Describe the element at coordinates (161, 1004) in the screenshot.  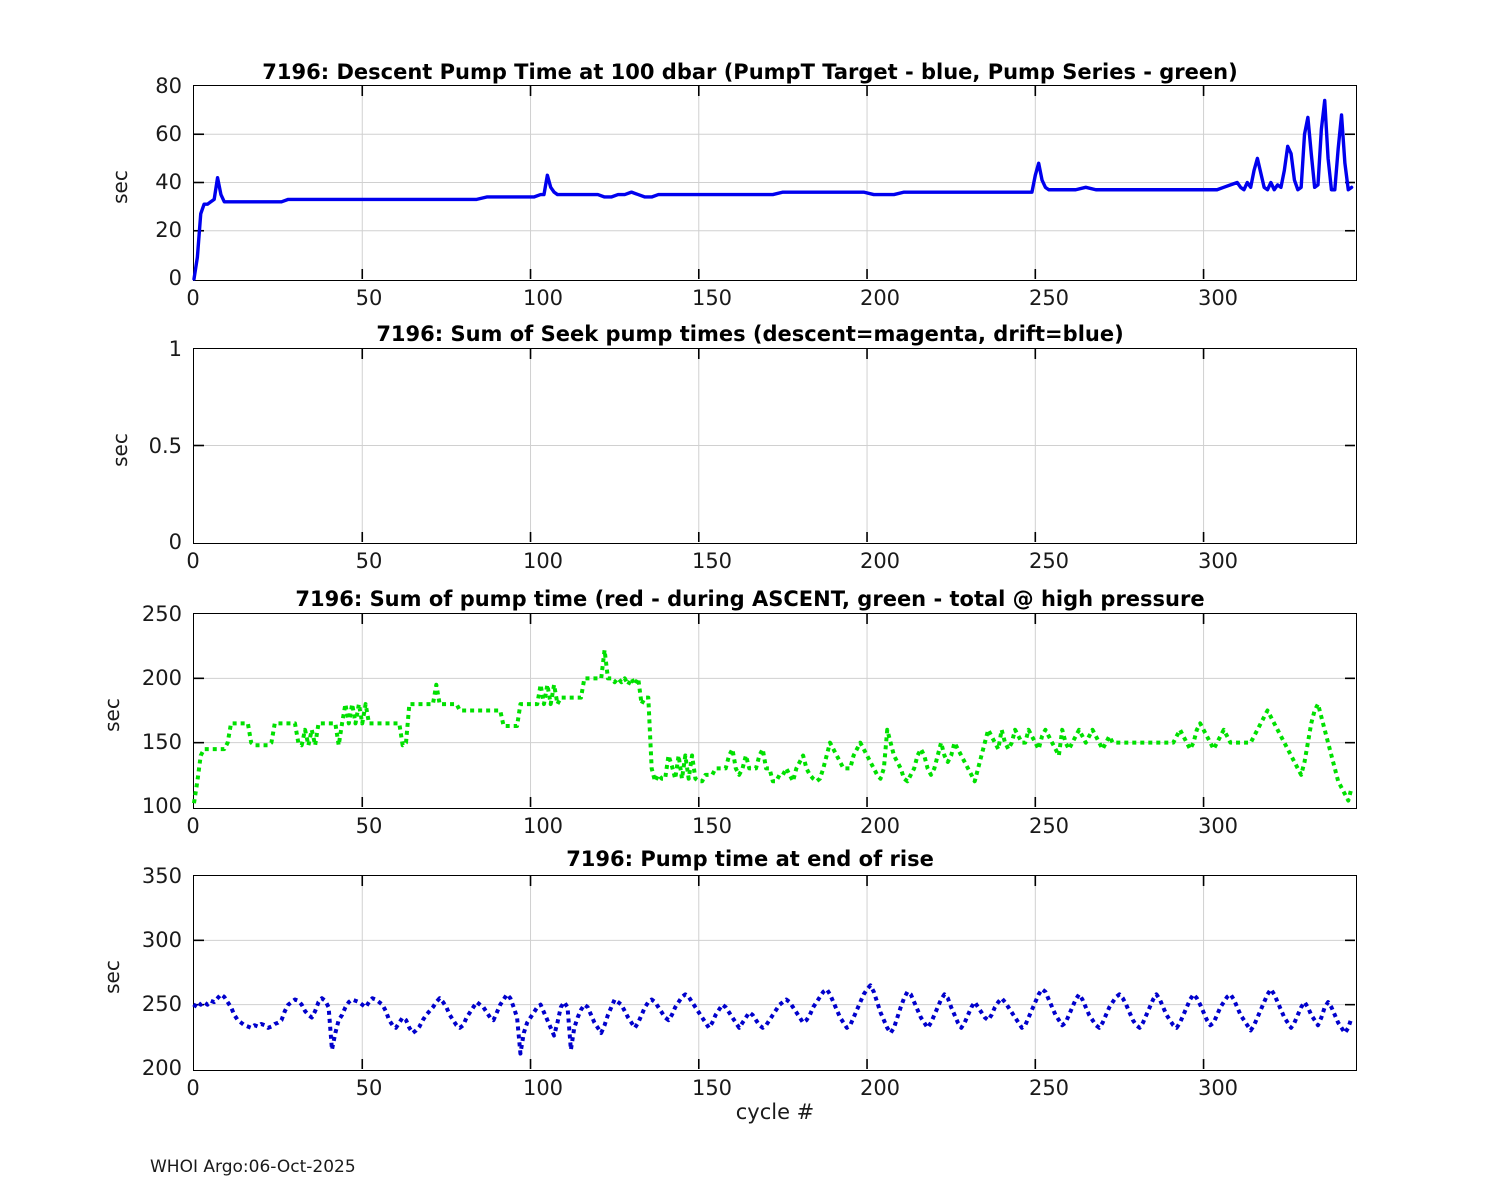
I see `panel-4-ytick-250: 250` at that location.